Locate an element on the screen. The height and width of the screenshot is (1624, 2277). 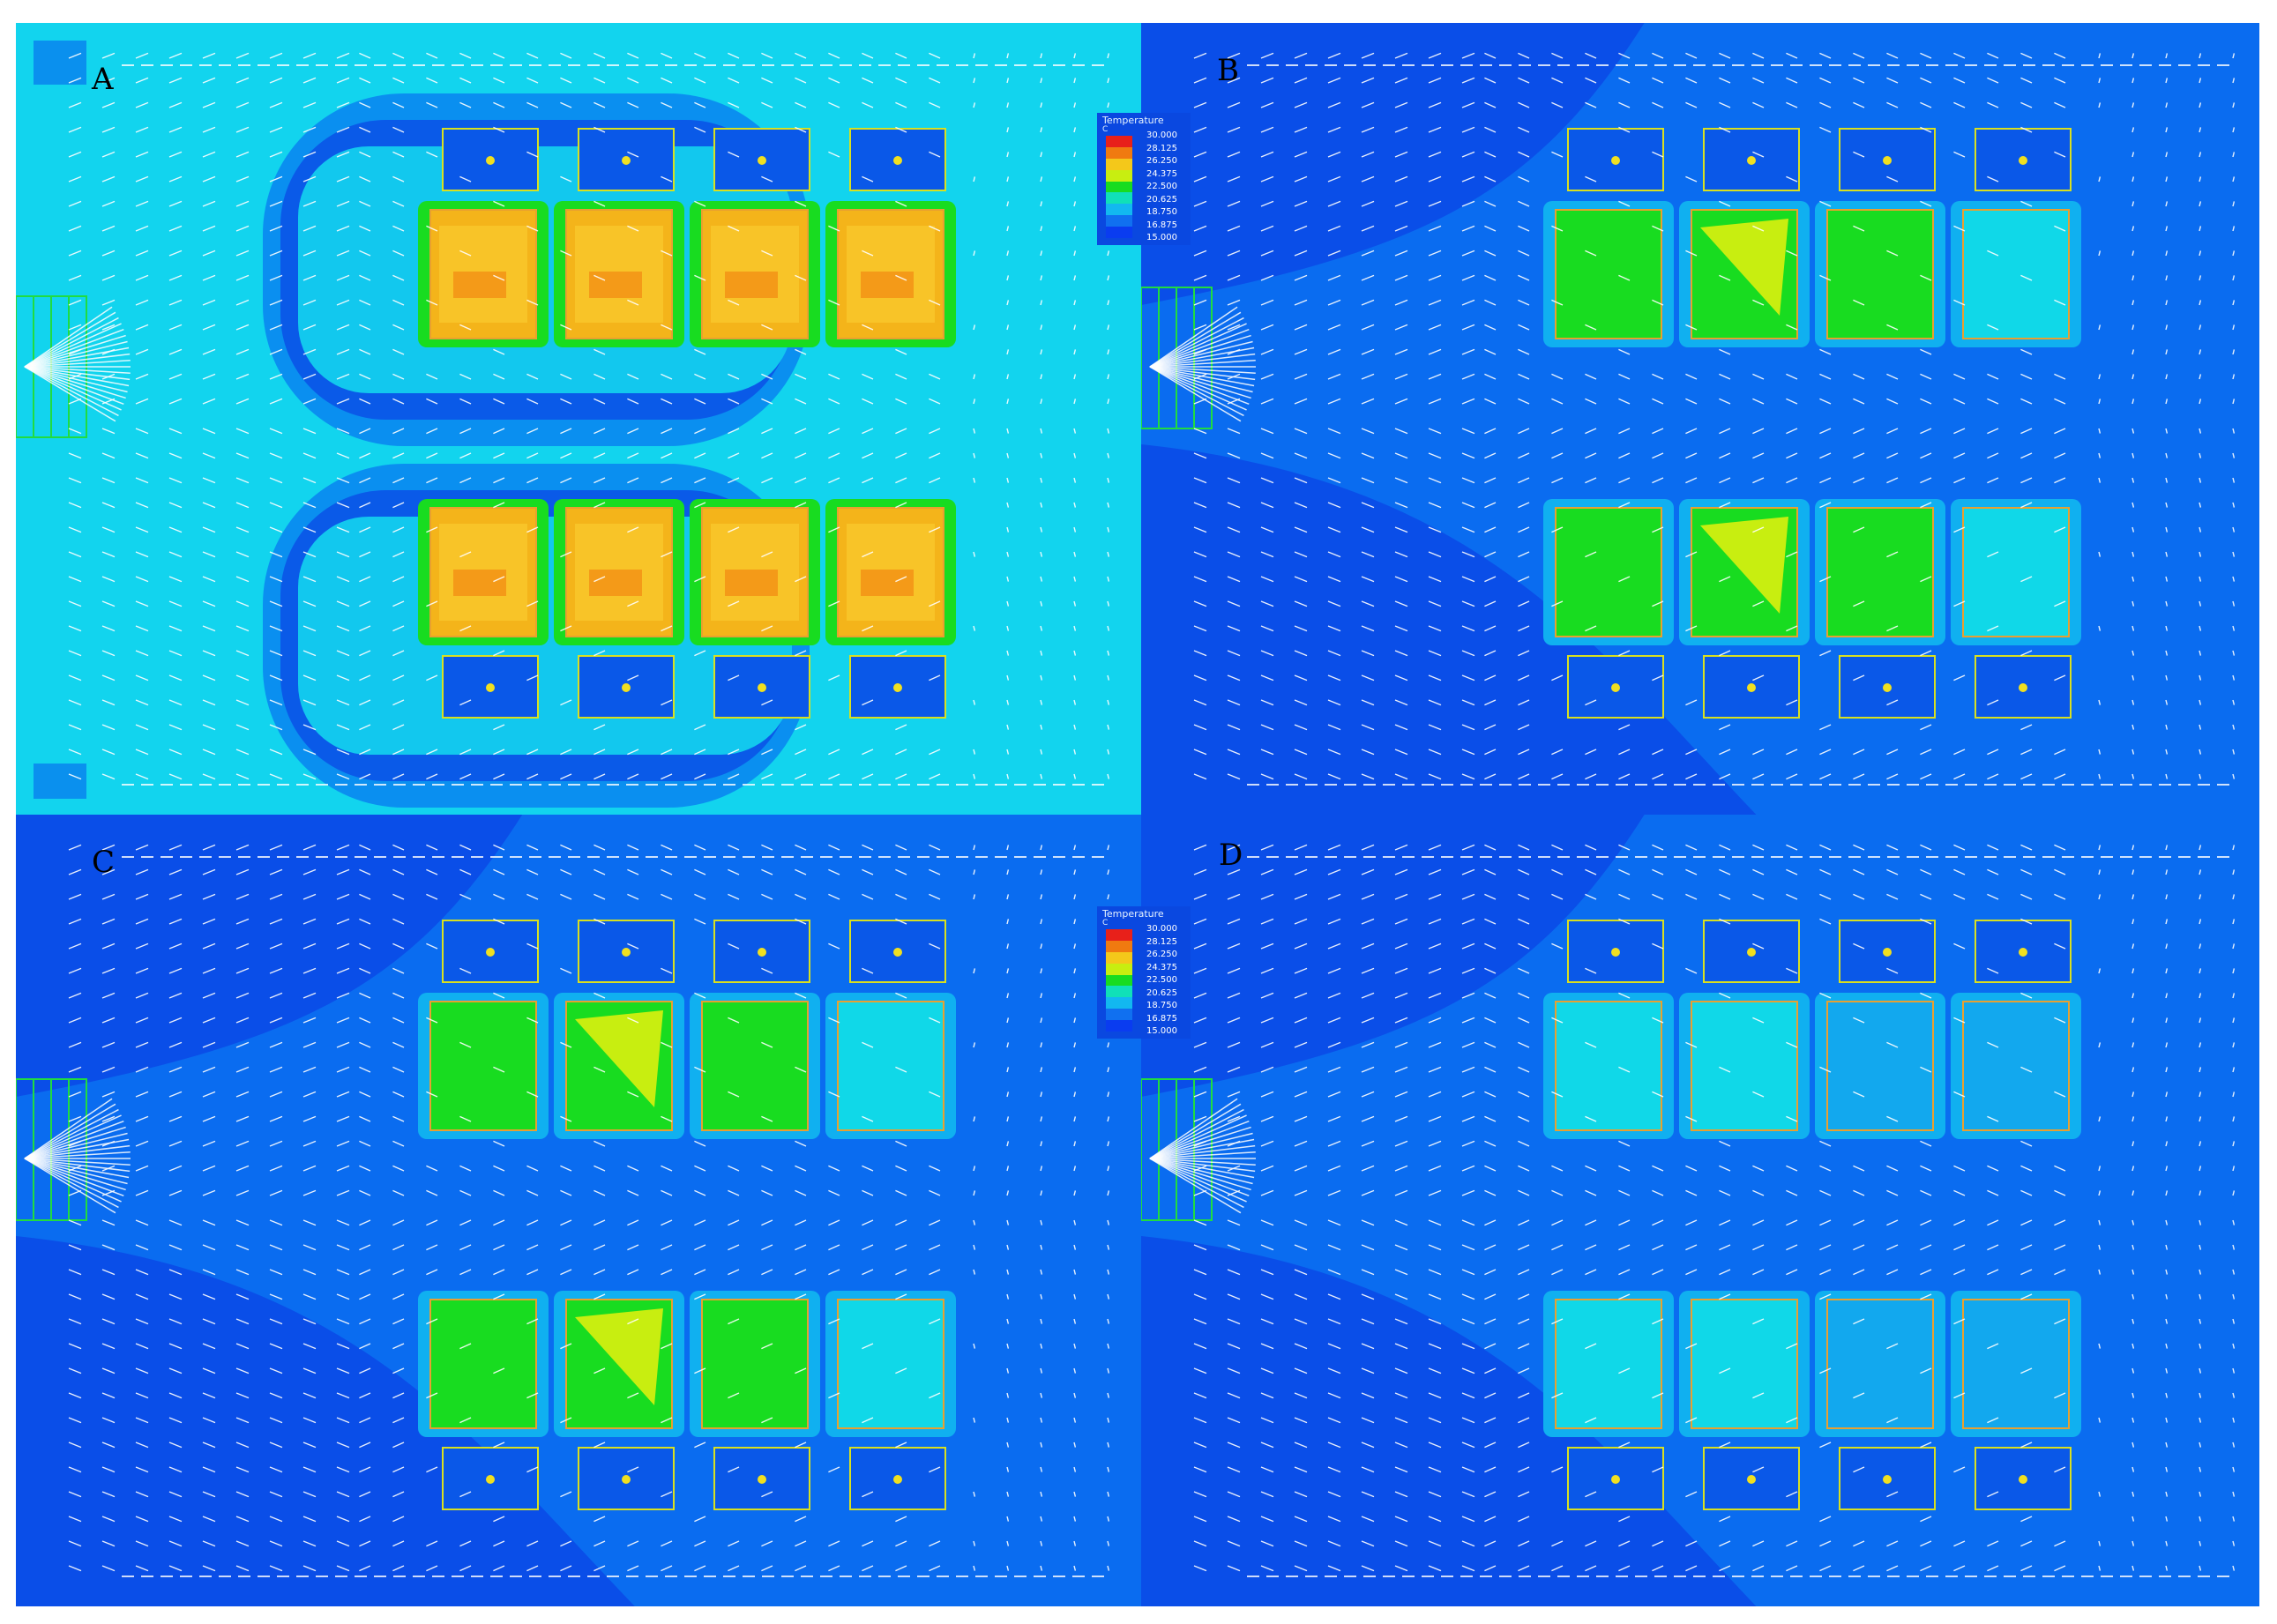
inlet-grid-cell is located at coordinates (1203, 1149).